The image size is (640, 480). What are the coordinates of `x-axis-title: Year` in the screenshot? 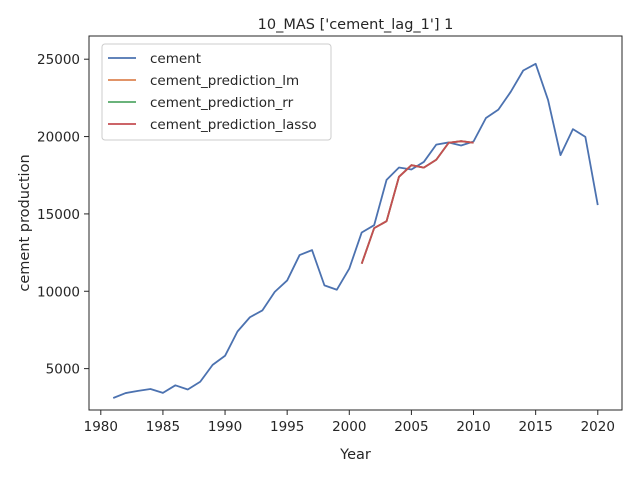 It's located at (355, 455).